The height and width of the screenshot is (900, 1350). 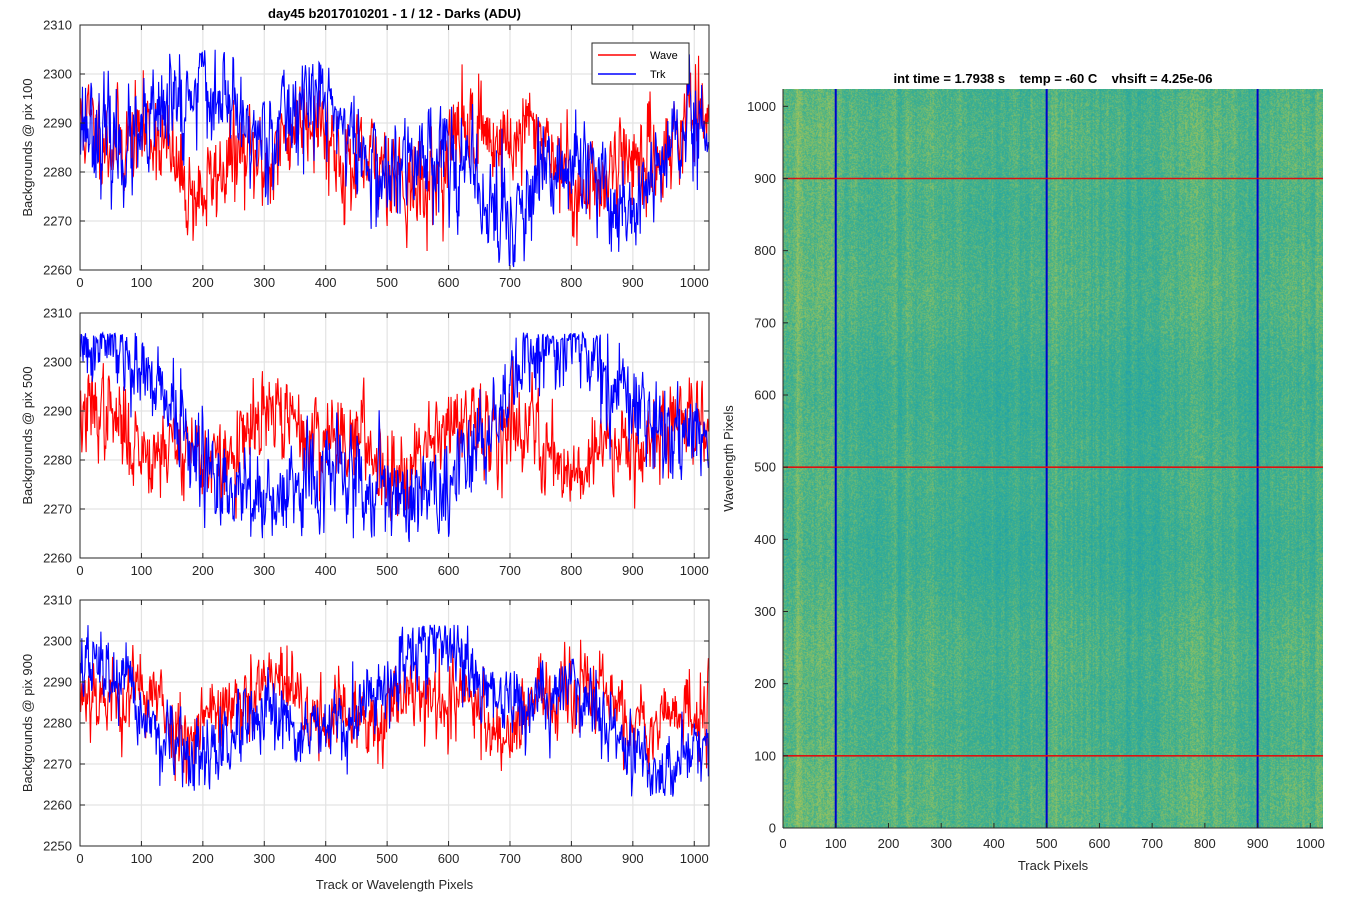 What do you see at coordinates (765, 539) in the screenshot?
I see `y-tick-label: 400` at bounding box center [765, 539].